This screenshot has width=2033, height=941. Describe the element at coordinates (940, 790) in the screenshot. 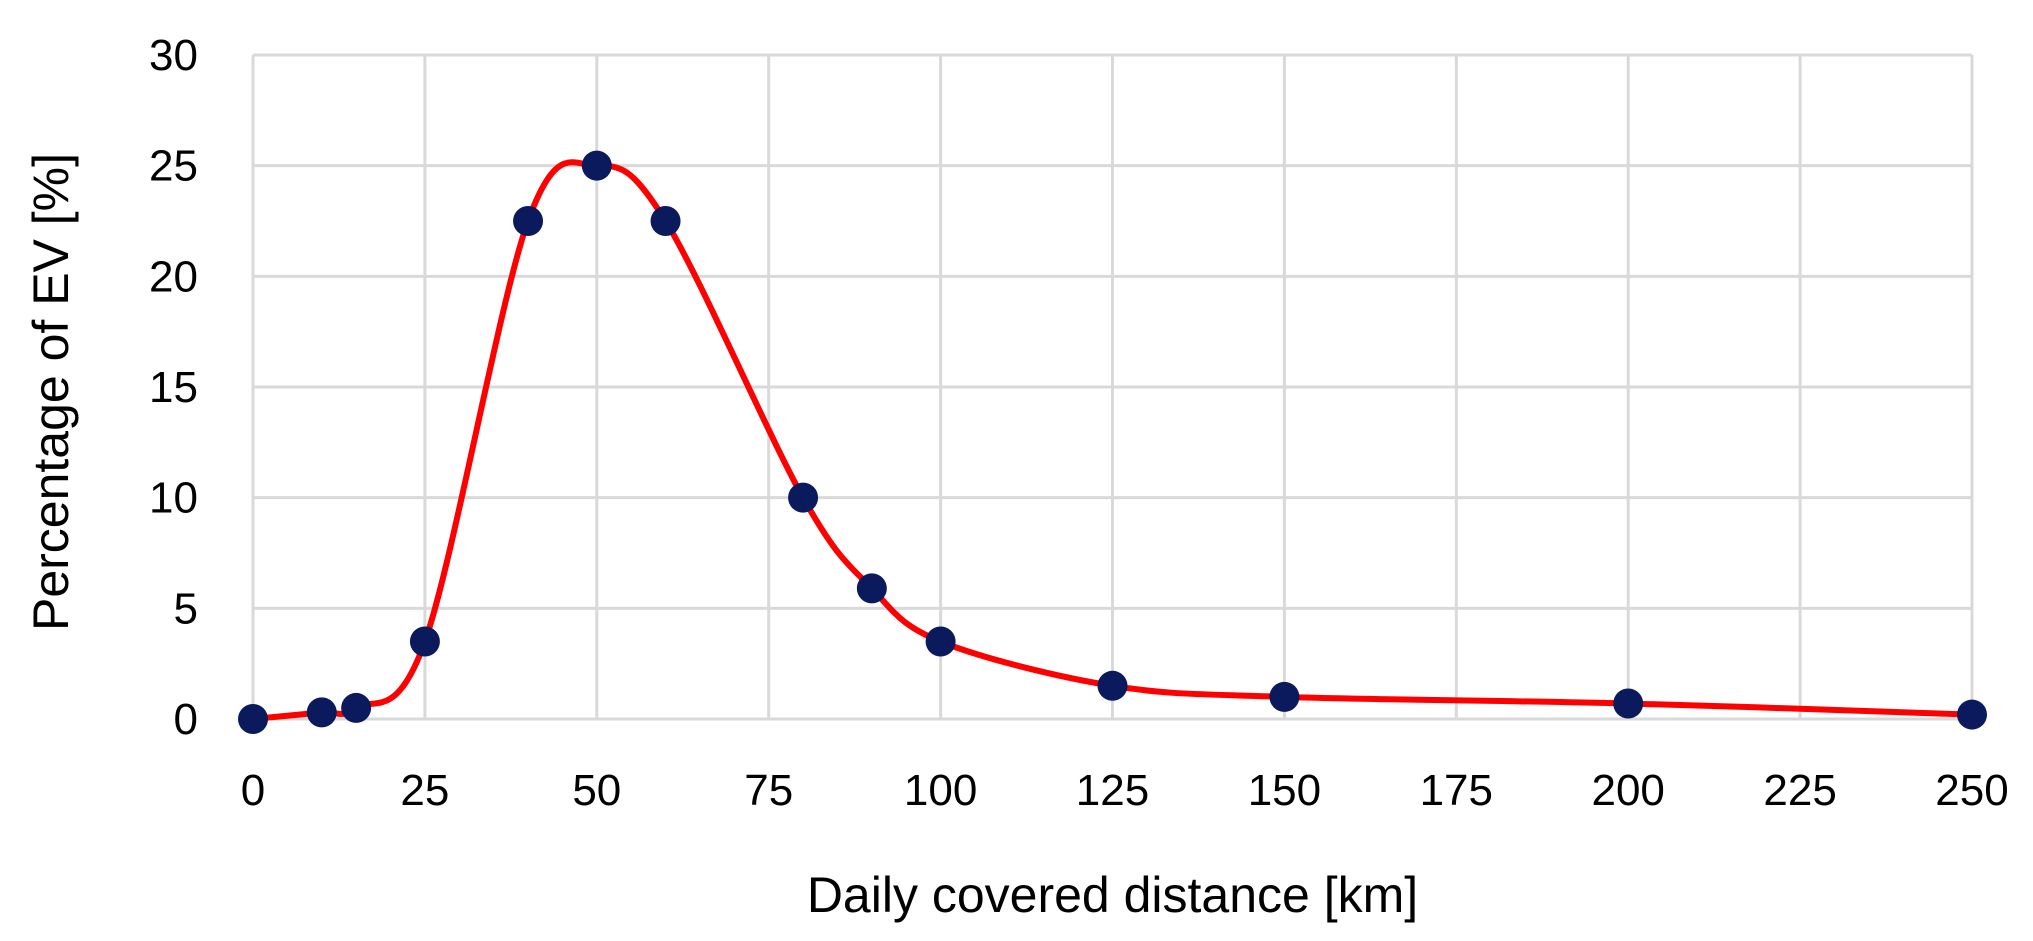

I see `x-tick-label: 100` at that location.